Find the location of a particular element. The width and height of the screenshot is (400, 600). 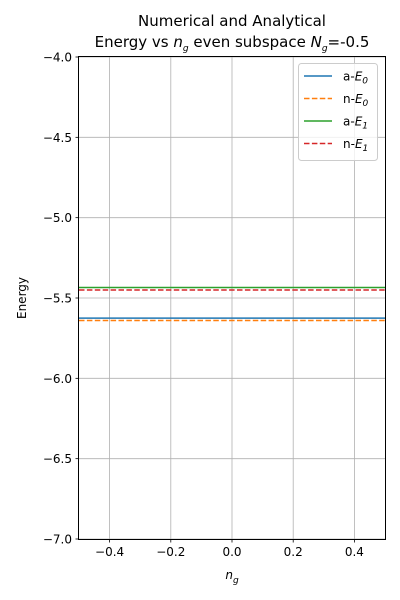

x-tick-label: −0.2 is located at coordinates (170, 552).